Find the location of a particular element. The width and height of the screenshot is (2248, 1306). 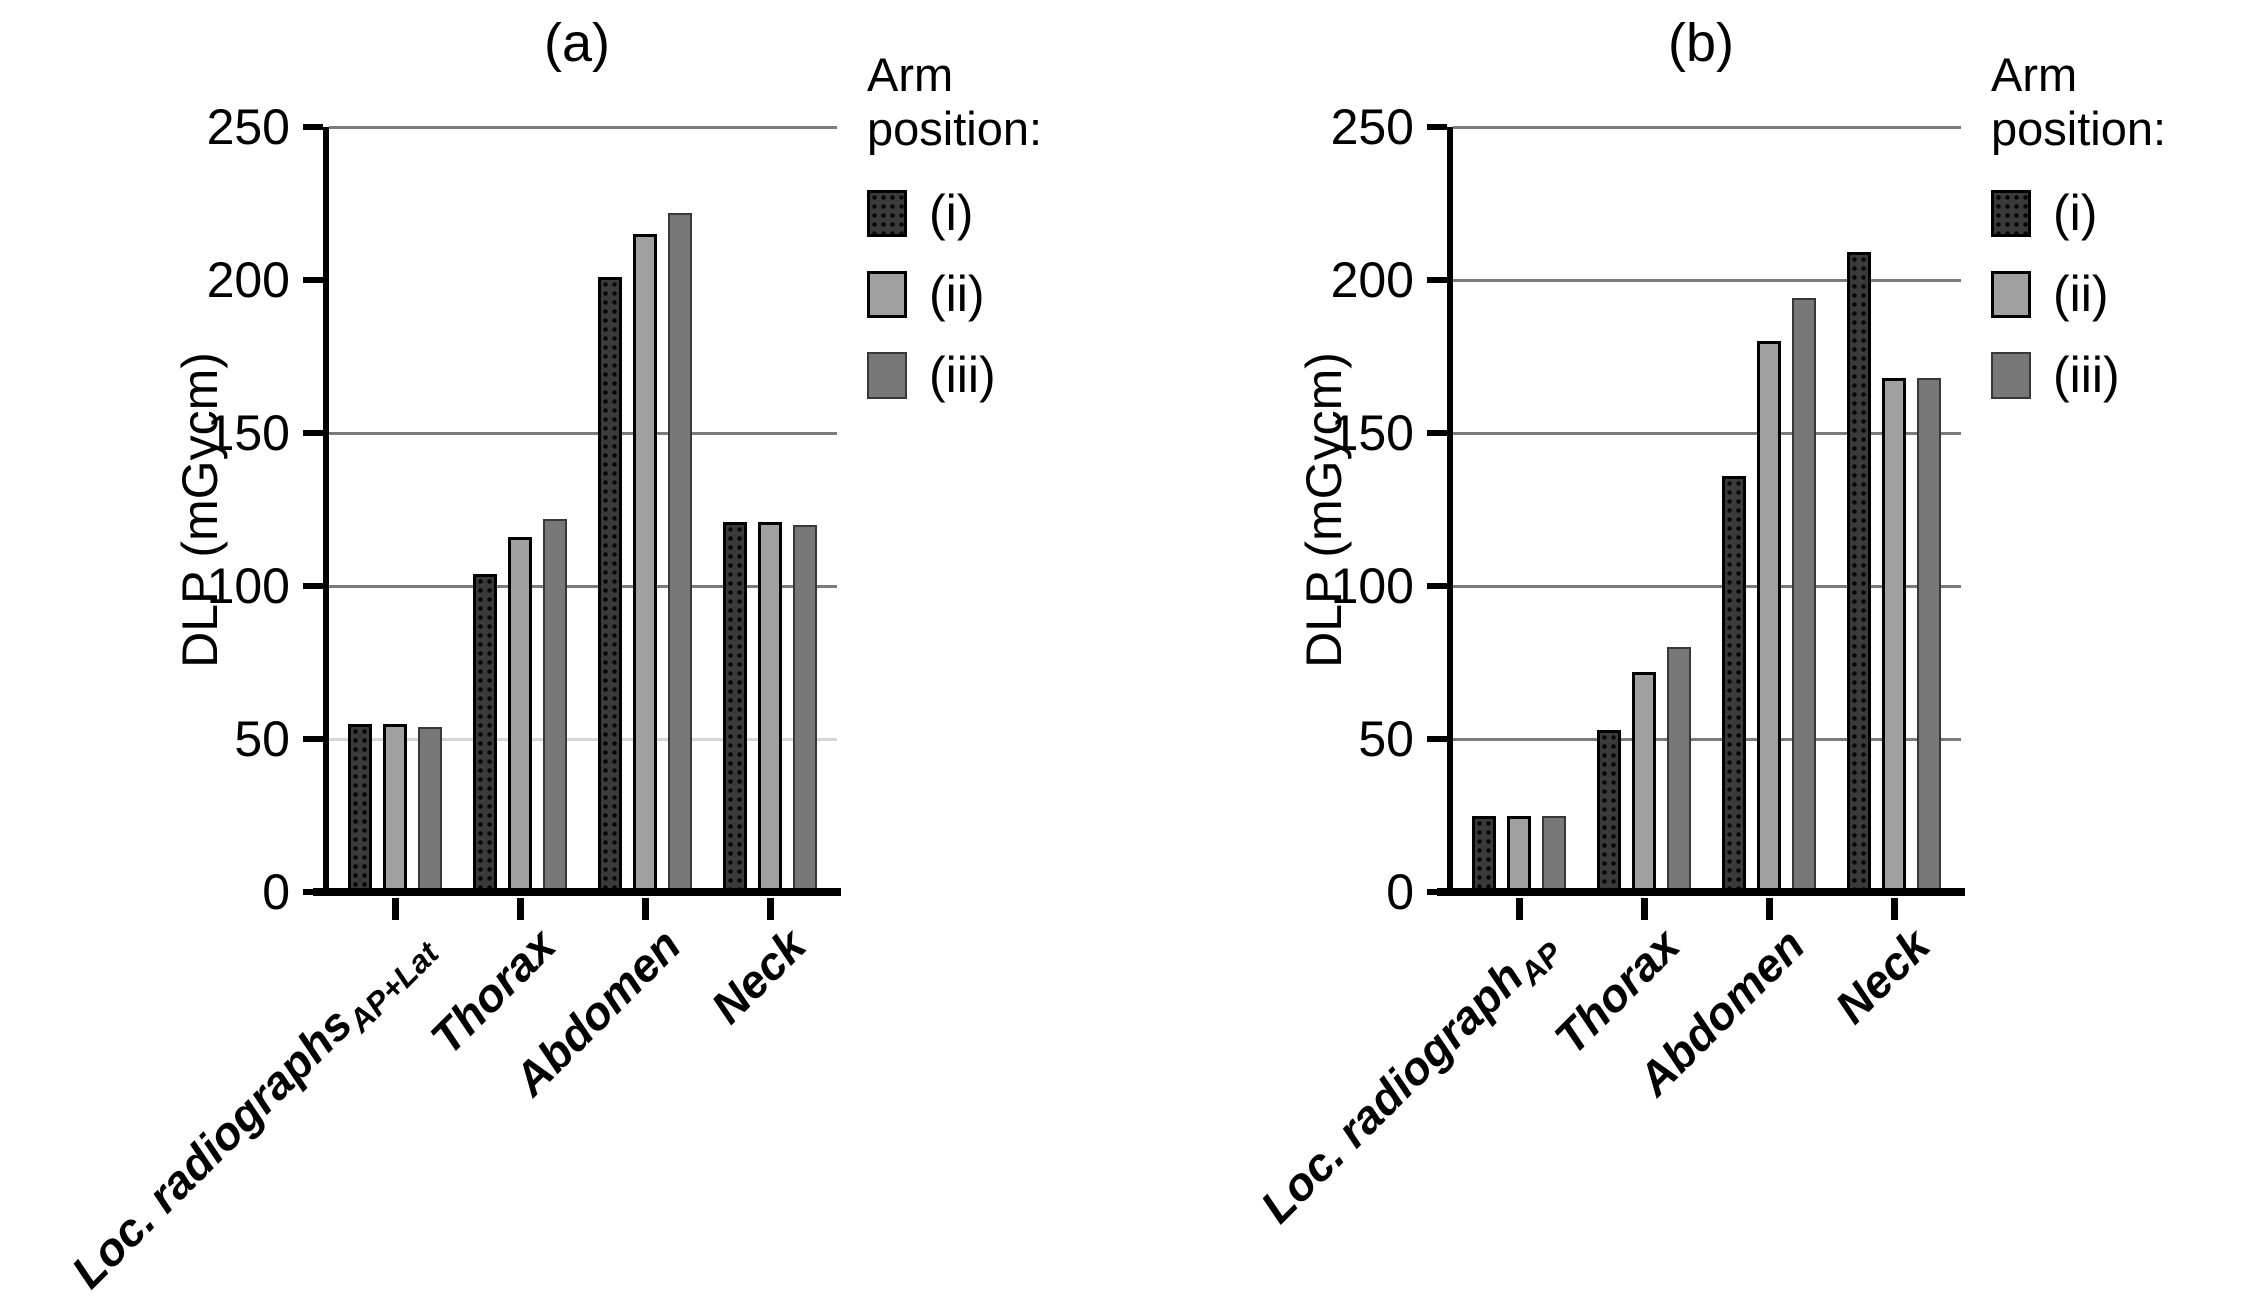

legend-item: (iii) is located at coordinates (995, 375).